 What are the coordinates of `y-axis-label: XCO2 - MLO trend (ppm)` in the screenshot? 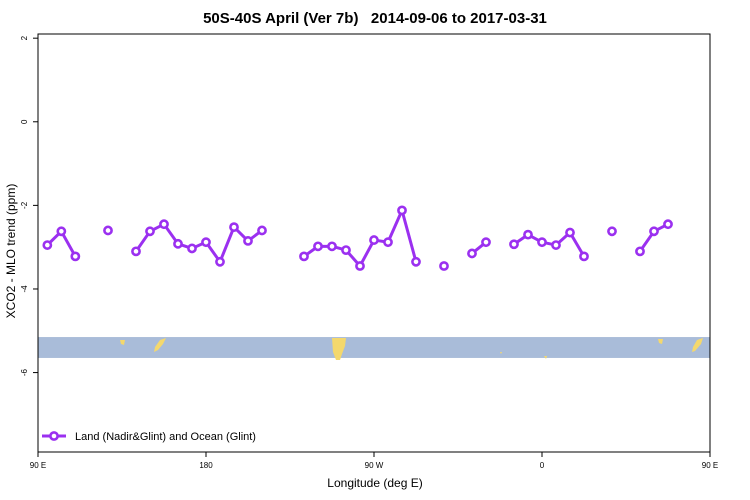 It's located at (11, 251).